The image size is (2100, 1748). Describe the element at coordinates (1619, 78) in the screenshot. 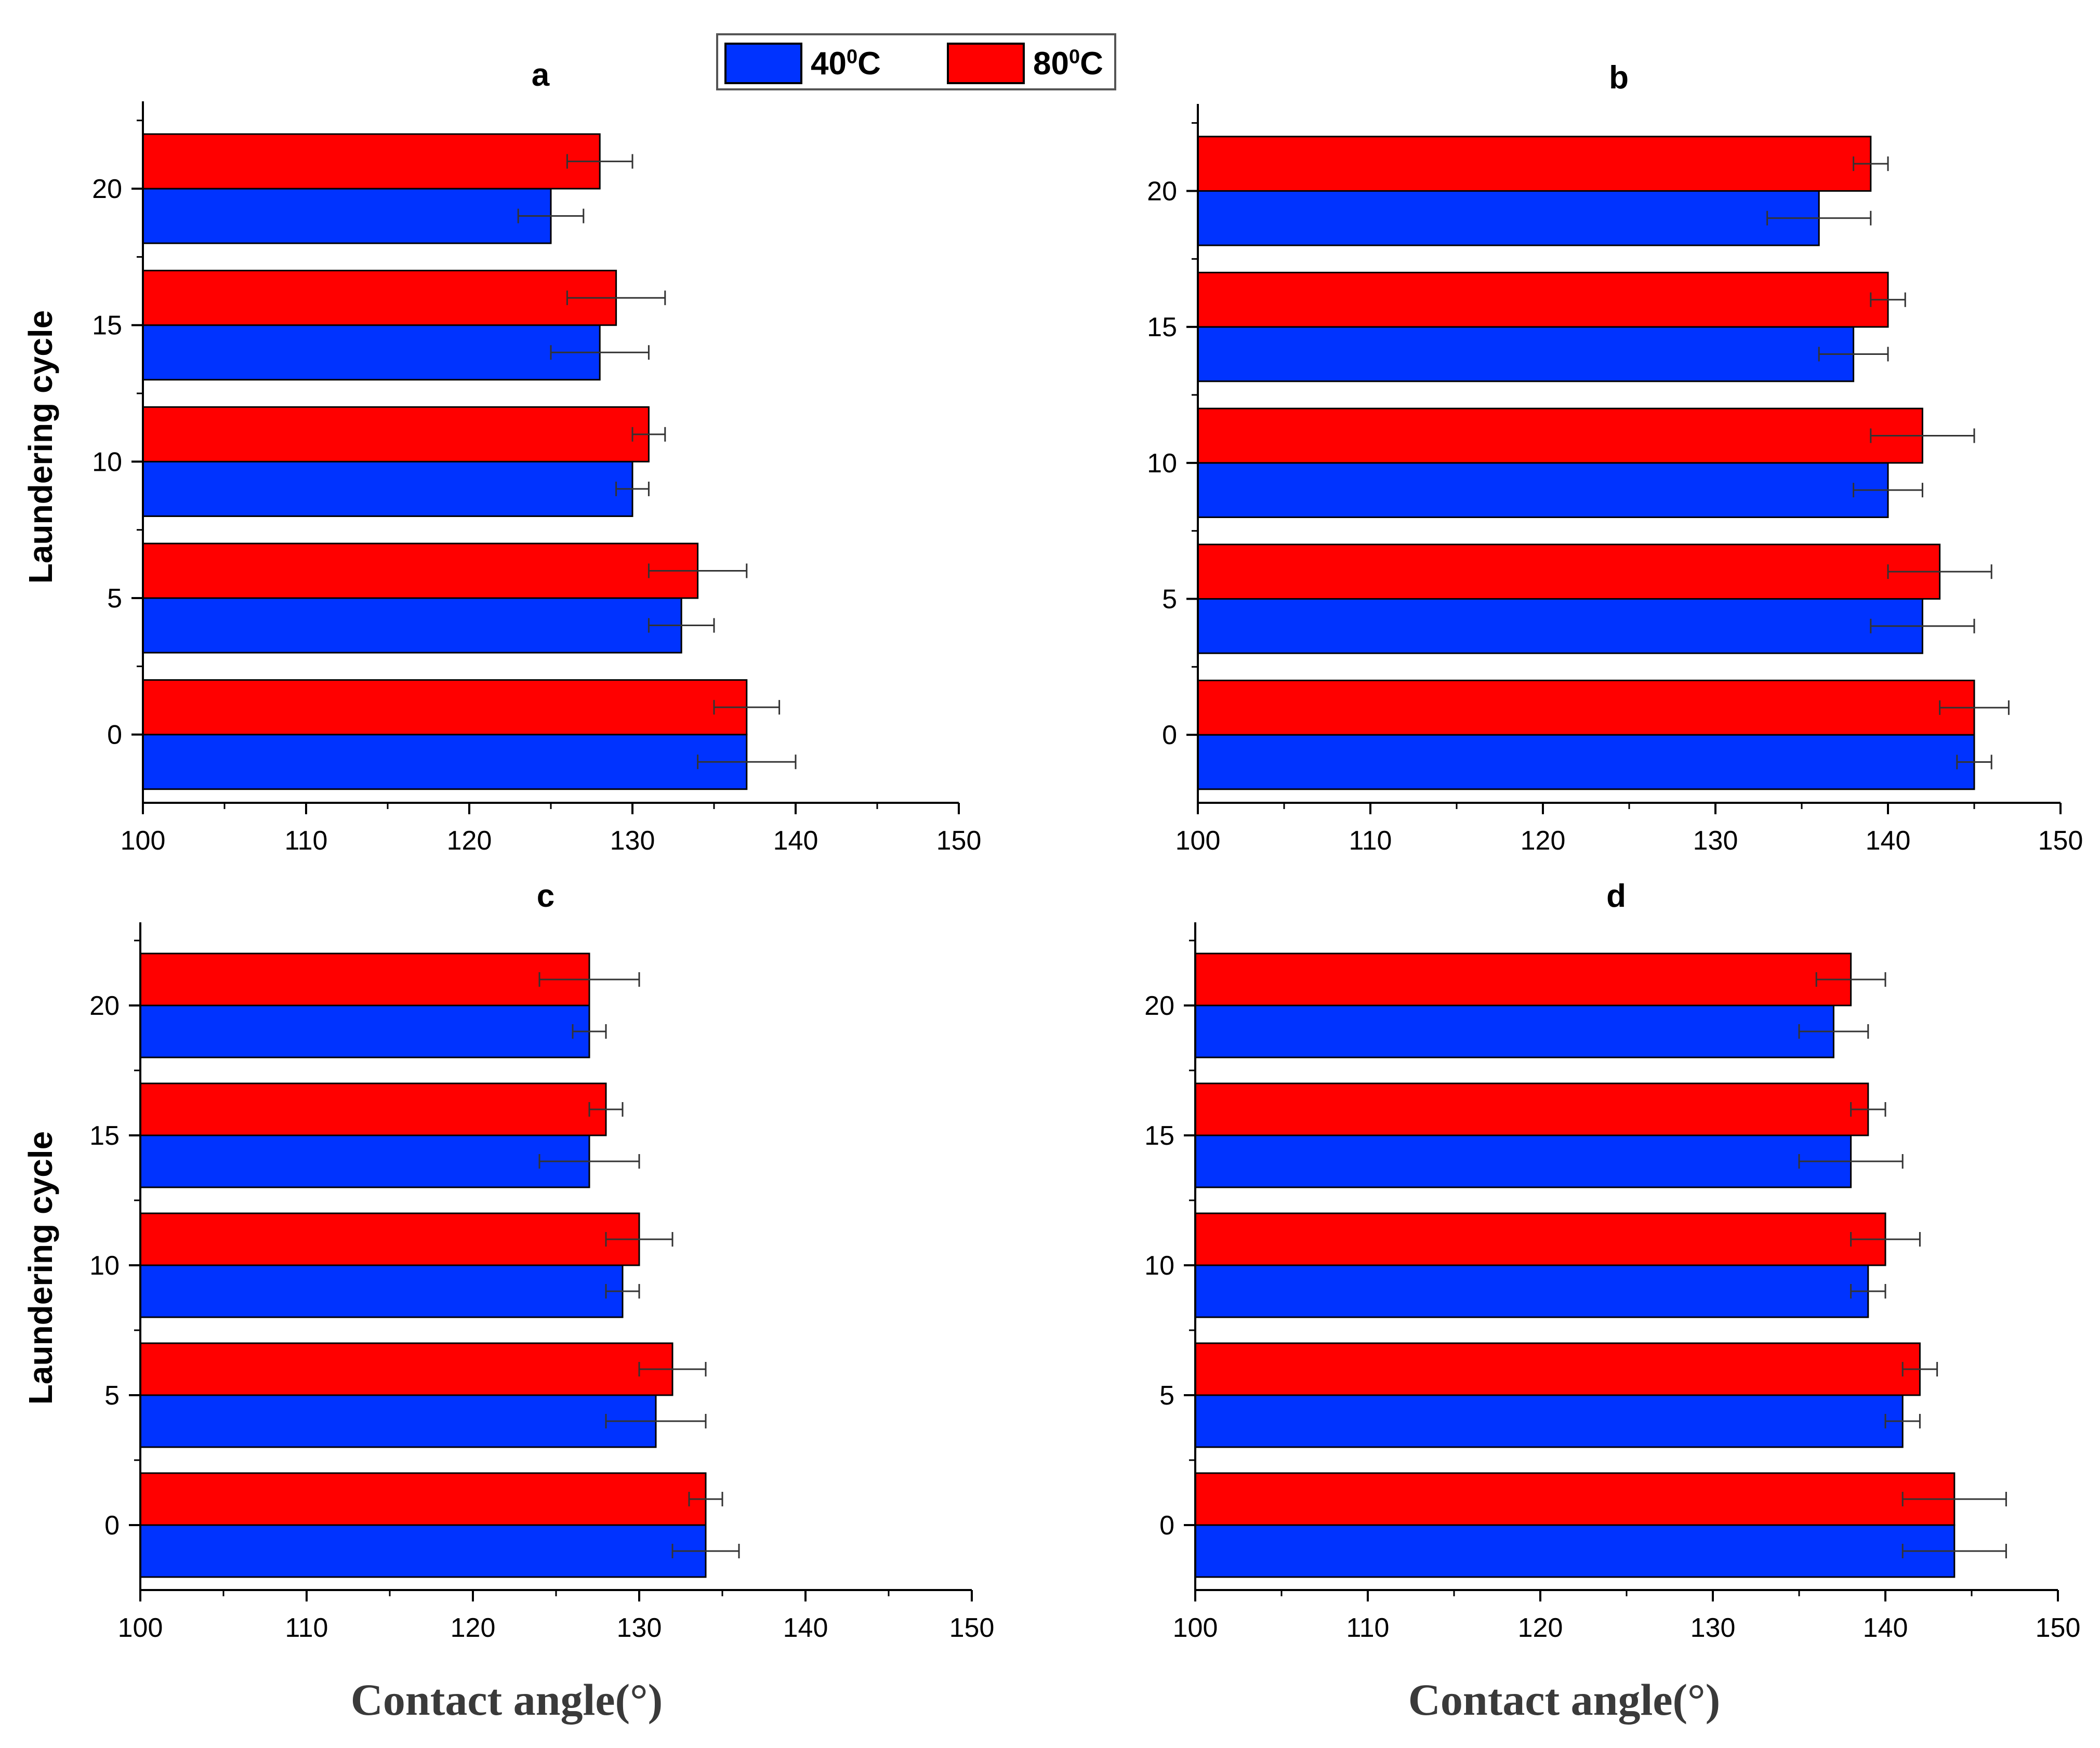

I see `panel-title-b: b` at that location.